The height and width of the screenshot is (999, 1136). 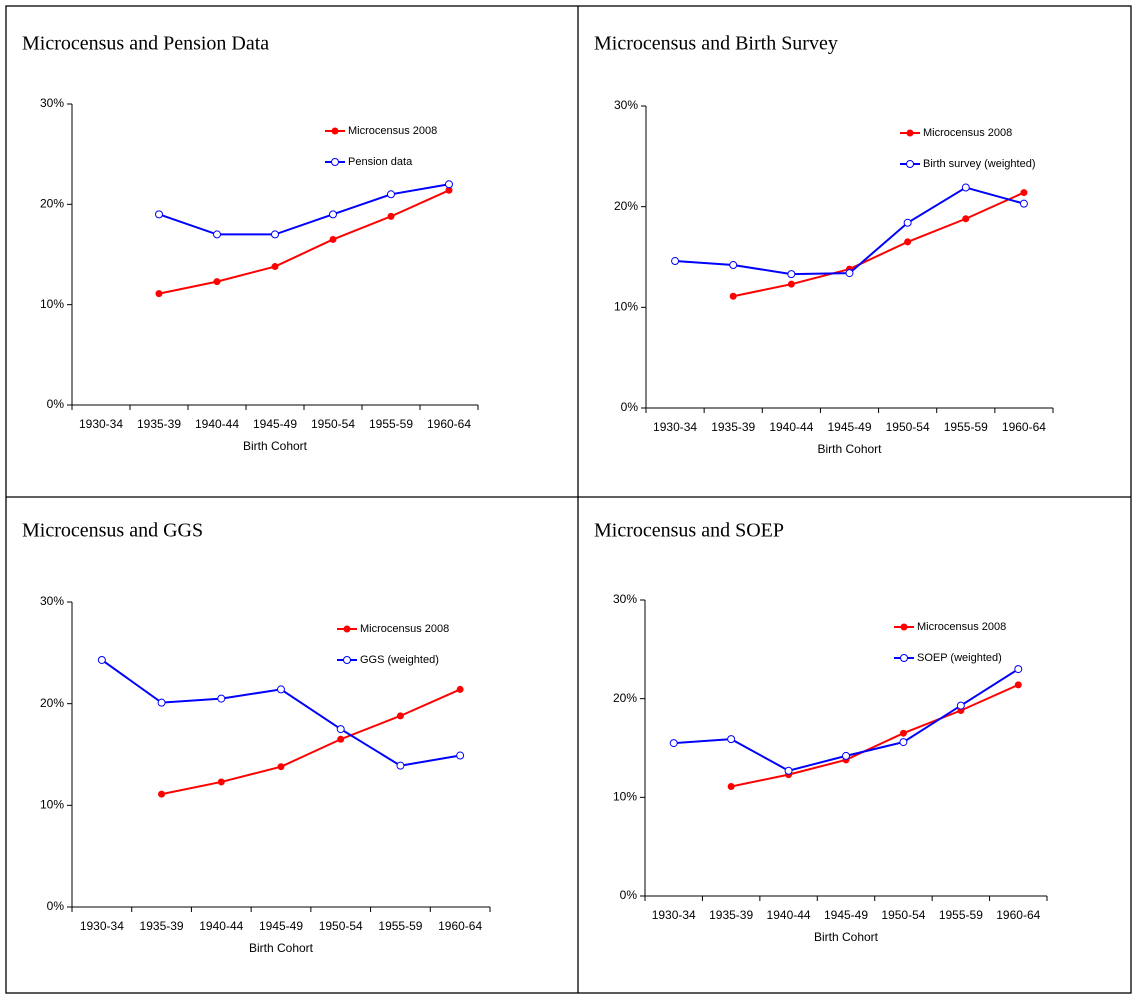 I want to click on chart-title: Microcensus and SOEP, so click(x=689, y=531).